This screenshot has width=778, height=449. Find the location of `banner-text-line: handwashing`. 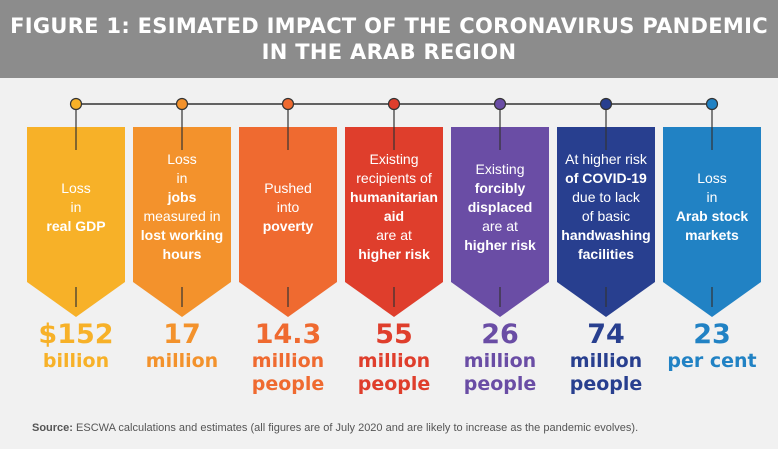

banner-text-line: handwashing is located at coordinates (606, 235).